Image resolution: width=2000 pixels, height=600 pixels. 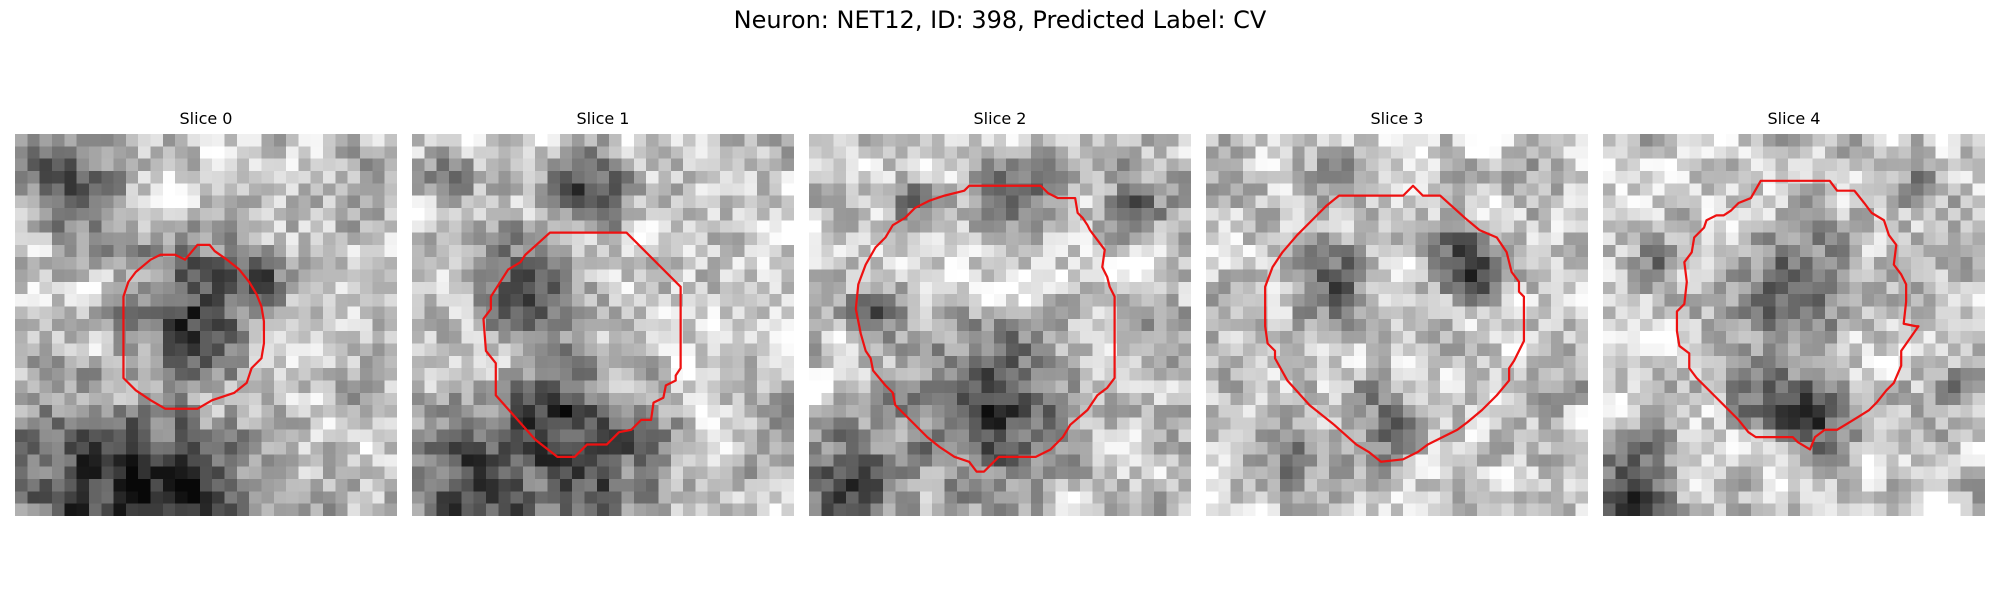 What do you see at coordinates (1794, 118) in the screenshot?
I see `slice-title-4: Slice 4` at bounding box center [1794, 118].